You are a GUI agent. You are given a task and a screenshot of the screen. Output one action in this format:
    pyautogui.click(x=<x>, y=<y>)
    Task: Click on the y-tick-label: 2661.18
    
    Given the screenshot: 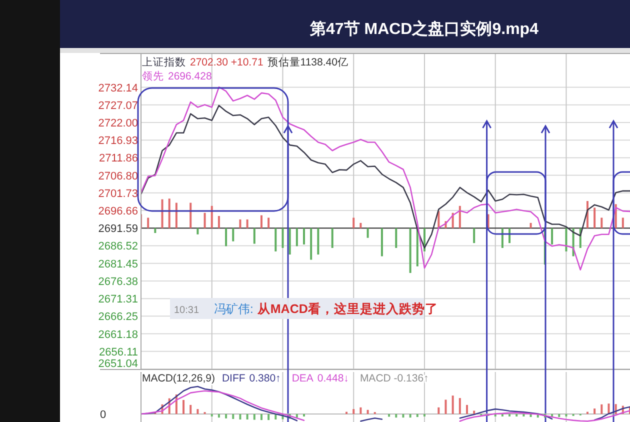 What is the action you would take?
    pyautogui.click(x=118, y=334)
    